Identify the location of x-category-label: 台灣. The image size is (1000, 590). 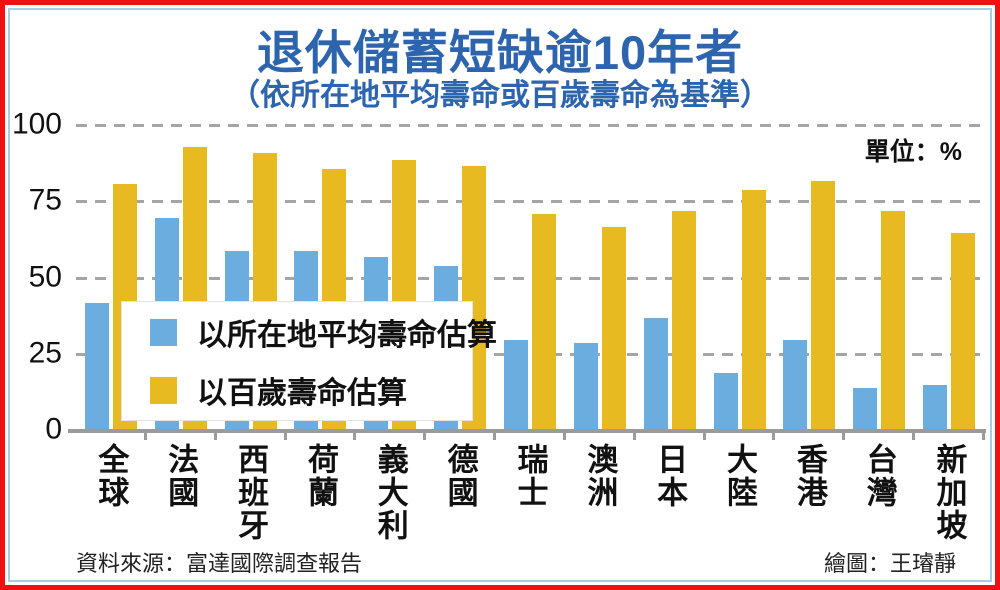
(879, 476).